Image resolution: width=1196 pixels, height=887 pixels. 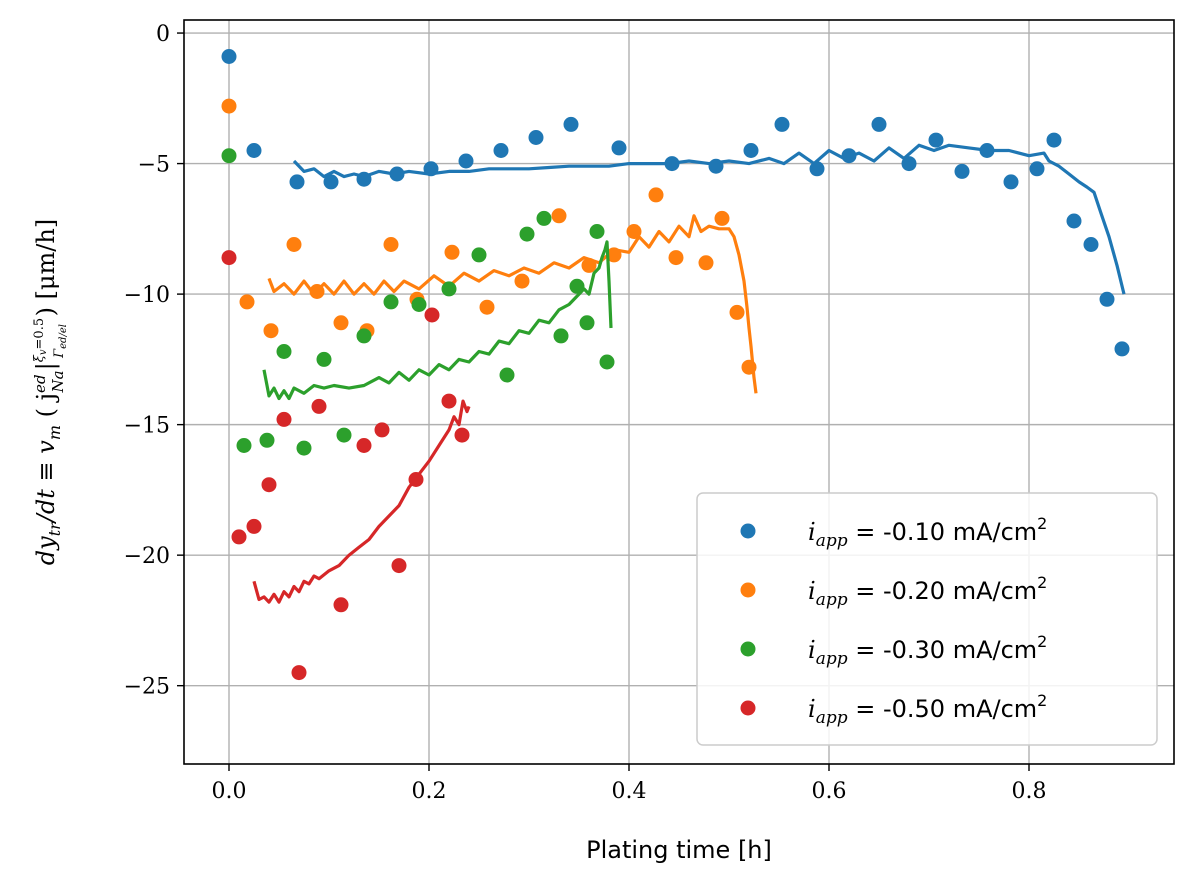 I want to click on x-axis-label: Plating time [h], so click(x=679, y=850).